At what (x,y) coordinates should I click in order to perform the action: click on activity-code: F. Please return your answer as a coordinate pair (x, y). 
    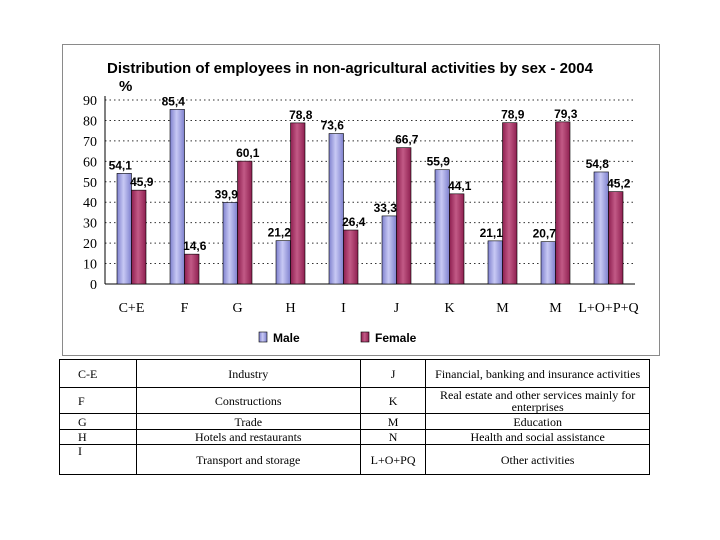
    Looking at the image, I should click on (98, 400).